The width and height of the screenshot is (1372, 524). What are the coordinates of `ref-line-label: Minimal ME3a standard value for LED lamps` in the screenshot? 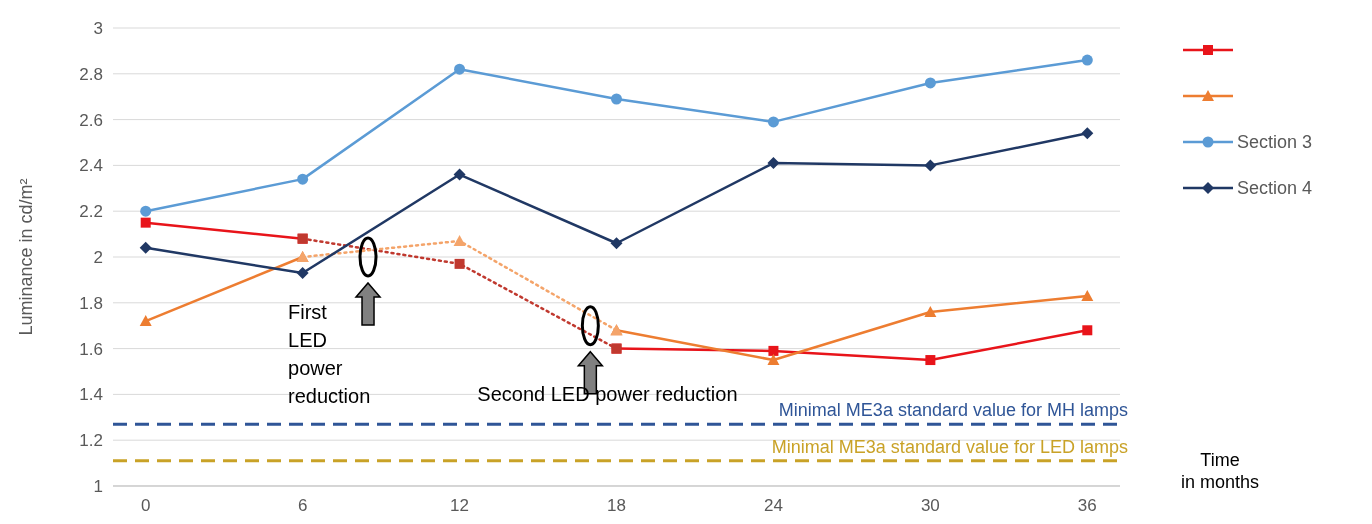 It's located at (949, 446).